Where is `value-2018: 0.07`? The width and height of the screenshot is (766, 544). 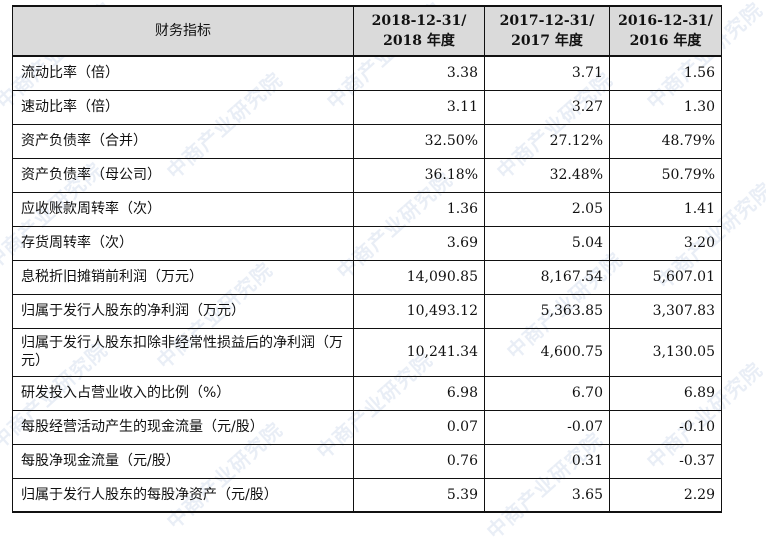 value-2018: 0.07 is located at coordinates (419, 427).